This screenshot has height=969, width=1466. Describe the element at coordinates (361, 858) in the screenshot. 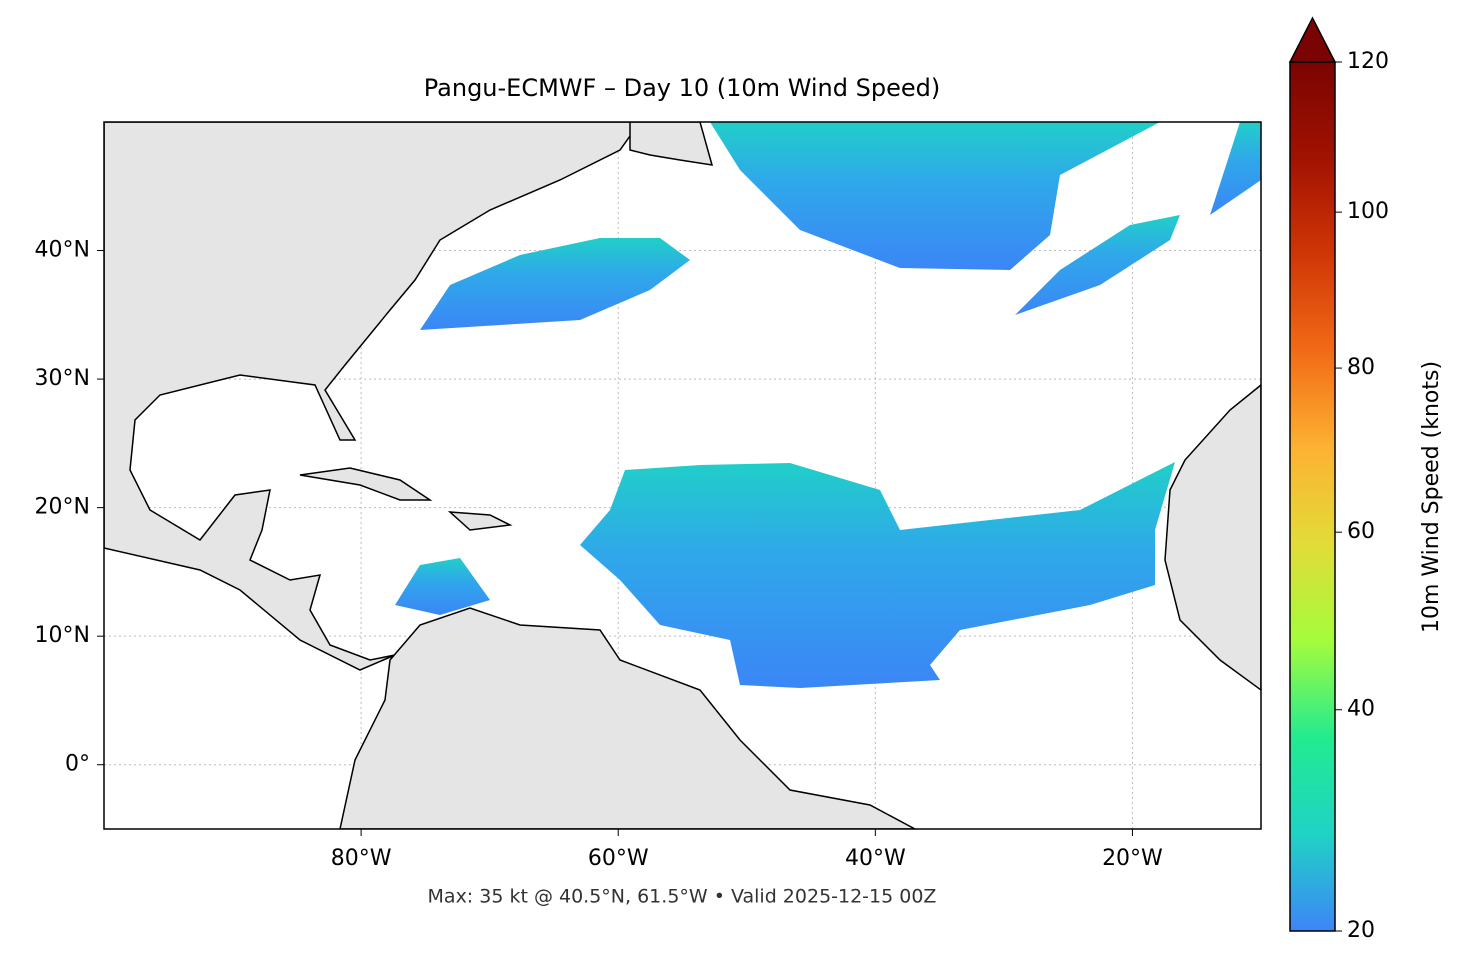

I see `x-tick-label: 80°W` at that location.